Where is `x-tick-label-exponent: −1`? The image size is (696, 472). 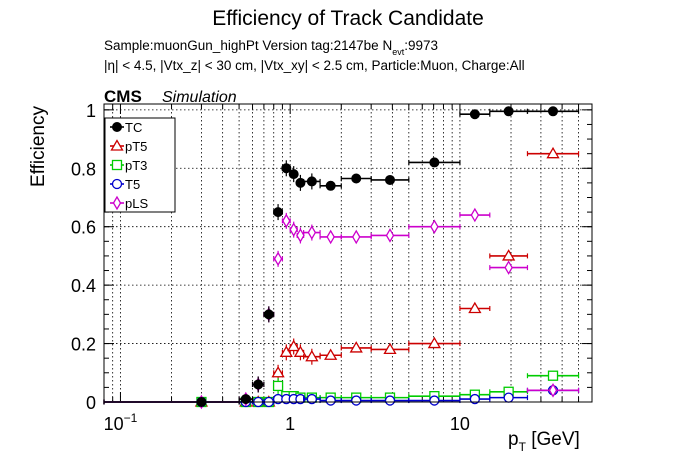 x-tick-label-exponent: −1 is located at coordinates (131, 418).